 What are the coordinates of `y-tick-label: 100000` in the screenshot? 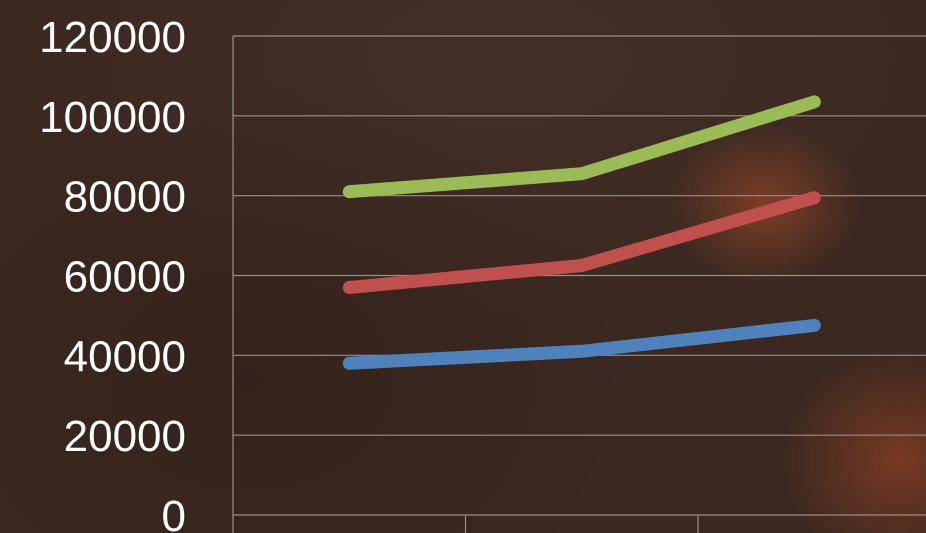 It's located at (112, 117).